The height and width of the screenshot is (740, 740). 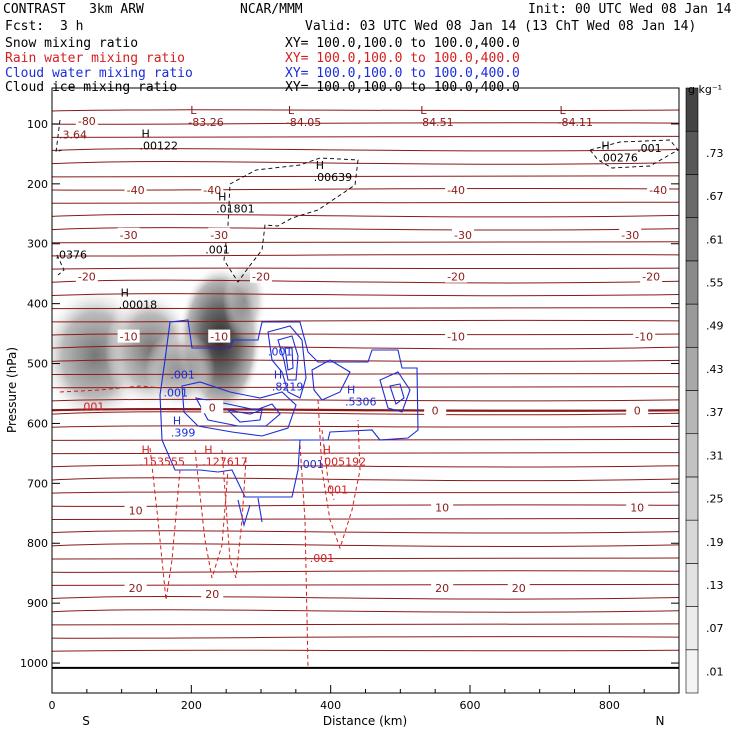 What do you see at coordinates (435, 122) in the screenshot?
I see `extremum-value: -84.51` at bounding box center [435, 122].